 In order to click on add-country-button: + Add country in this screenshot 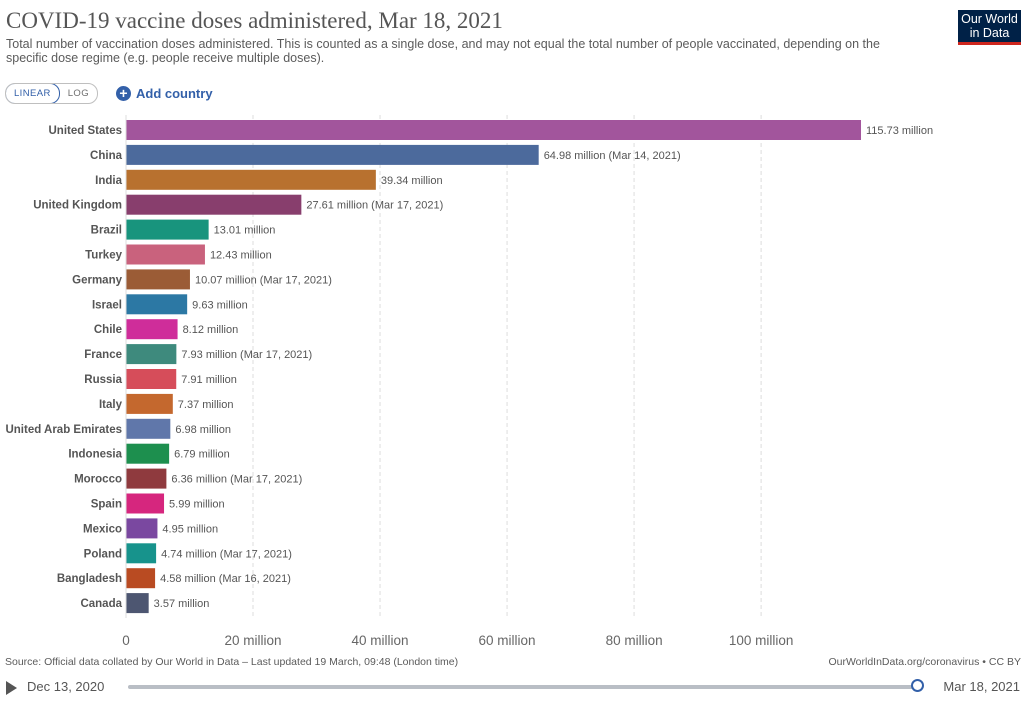, I will do `click(164, 93)`.